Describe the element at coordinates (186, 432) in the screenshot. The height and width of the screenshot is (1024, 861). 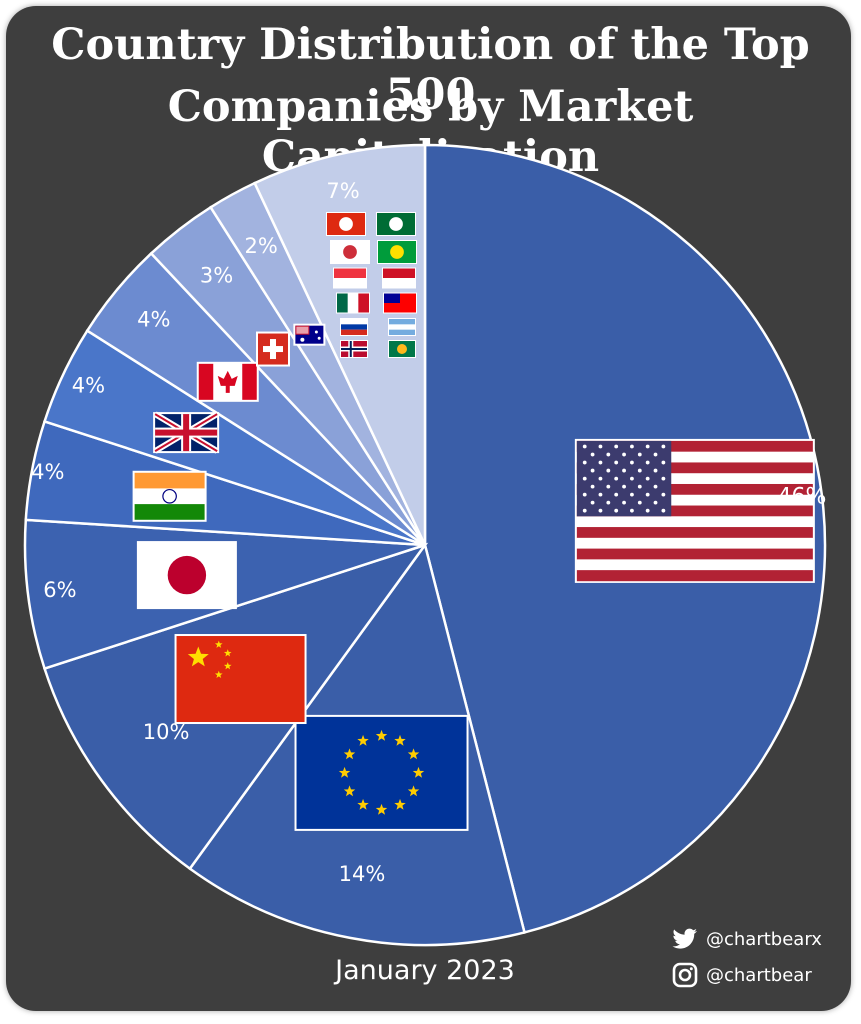
I see `united-kingdom-flag-icon` at that location.